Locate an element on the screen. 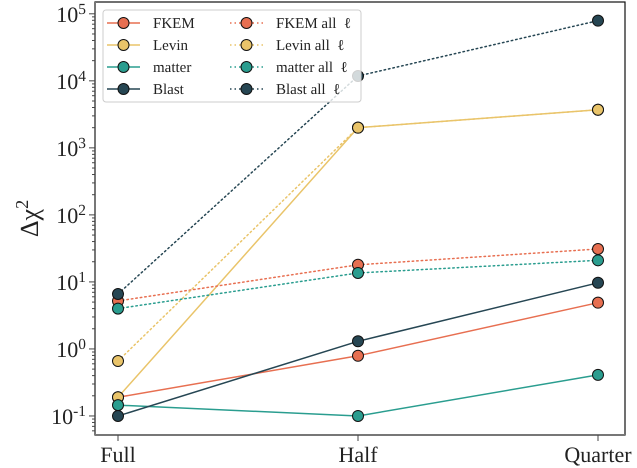 The image size is (637, 468). x-tick-label: Half is located at coordinates (358, 454).